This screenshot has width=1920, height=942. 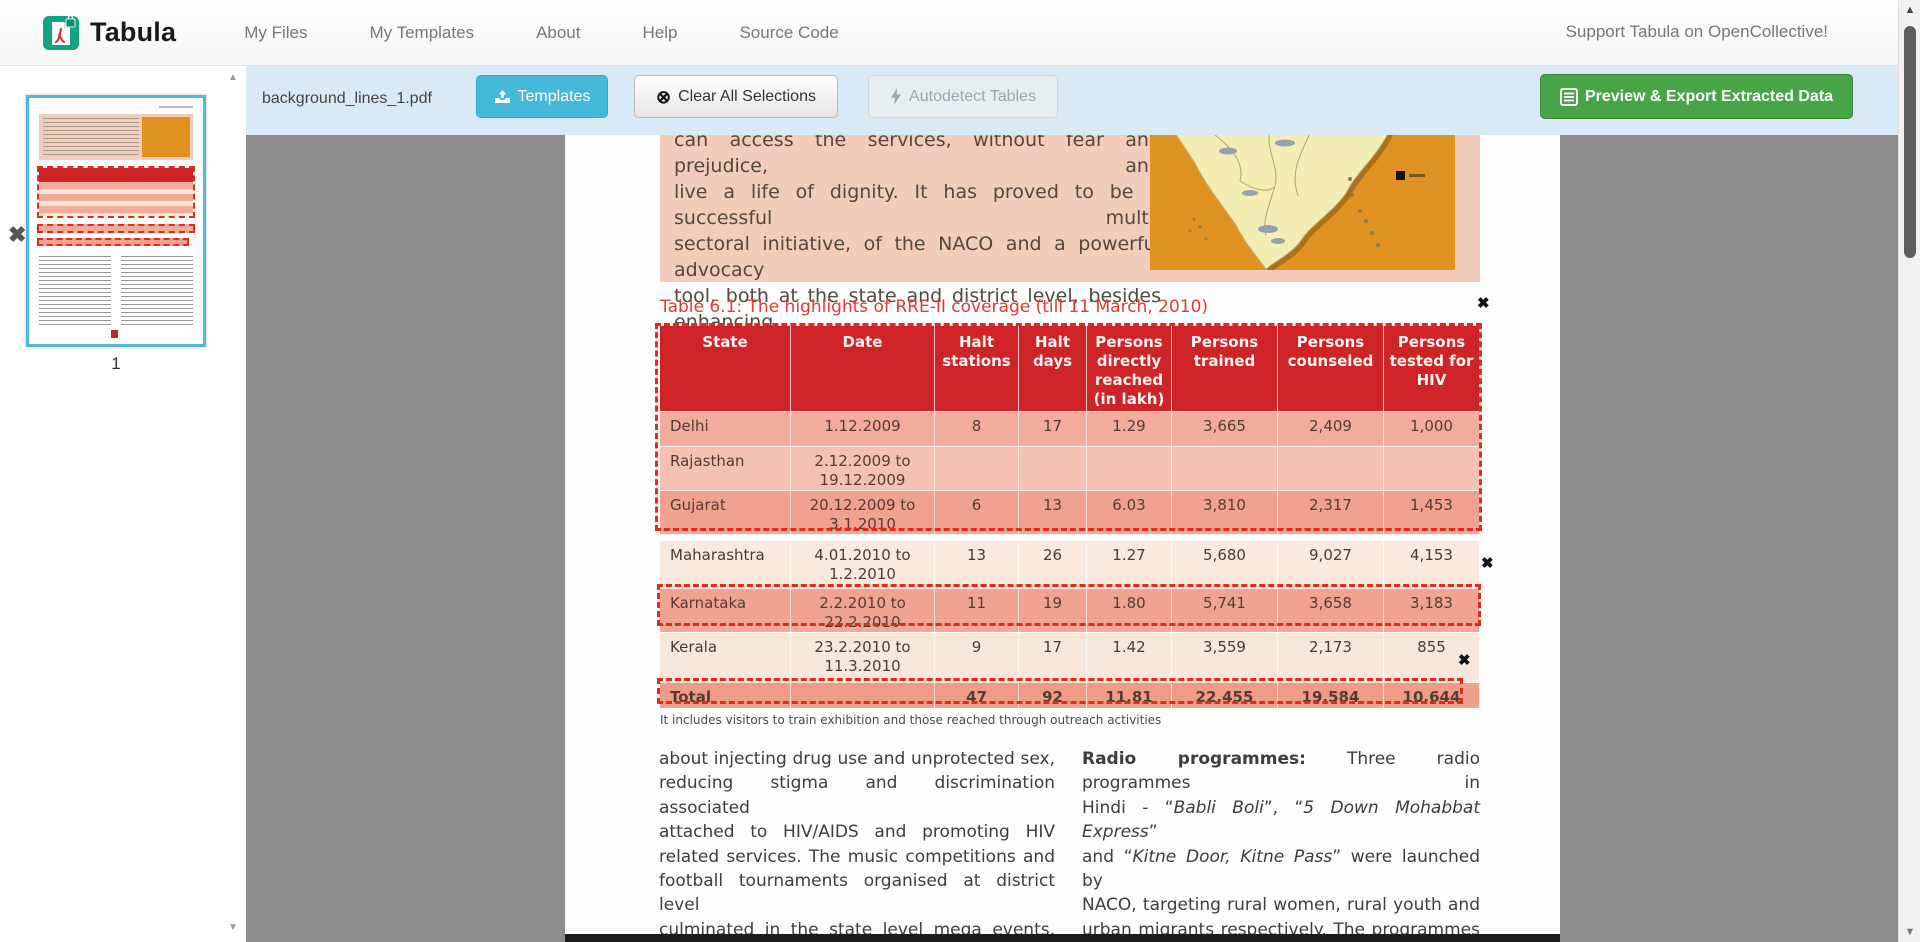 What do you see at coordinates (176, 107) in the screenshot?
I see `thumb-header-line` at bounding box center [176, 107].